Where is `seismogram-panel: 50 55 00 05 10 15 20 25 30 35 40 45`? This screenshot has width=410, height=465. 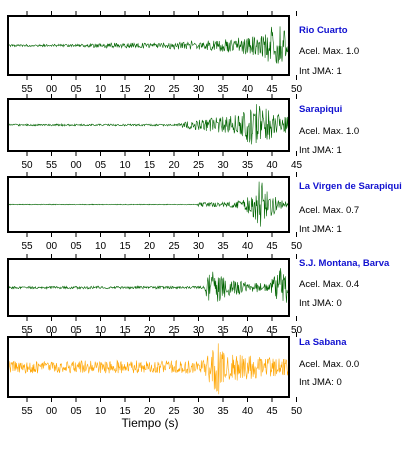 seismogram-panel: 50 55 00 05 10 15 20 25 30 35 40 45 is located at coordinates (155, 132).